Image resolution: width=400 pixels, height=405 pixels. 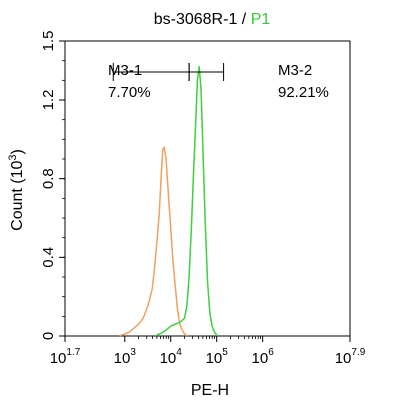 What do you see at coordinates (295, 70) in the screenshot?
I see `marker-name-label-1: M3-2` at bounding box center [295, 70].